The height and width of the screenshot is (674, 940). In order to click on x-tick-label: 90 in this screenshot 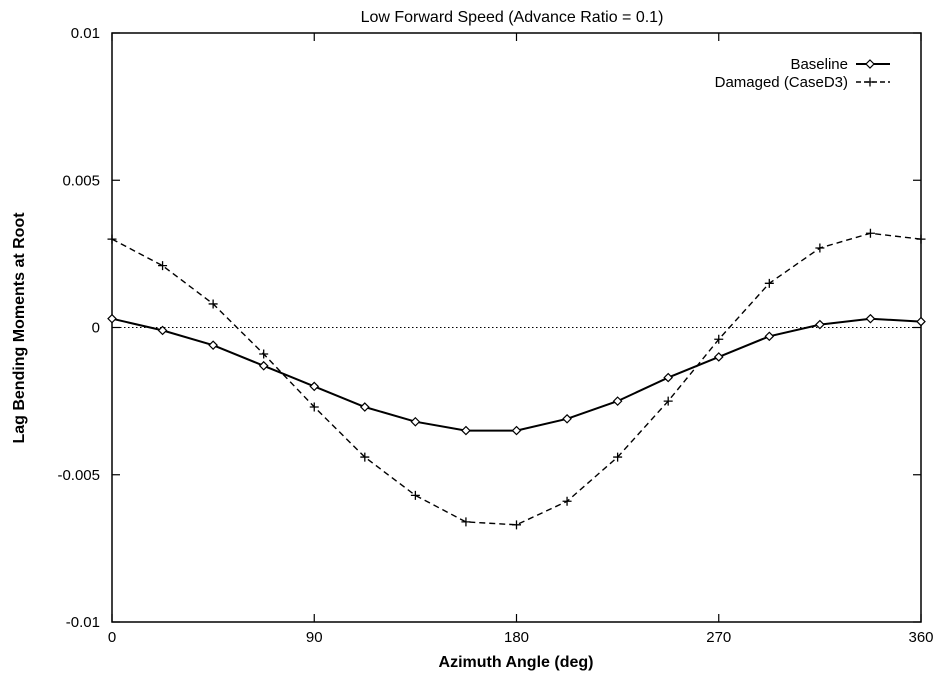, I will do `click(314, 637)`.